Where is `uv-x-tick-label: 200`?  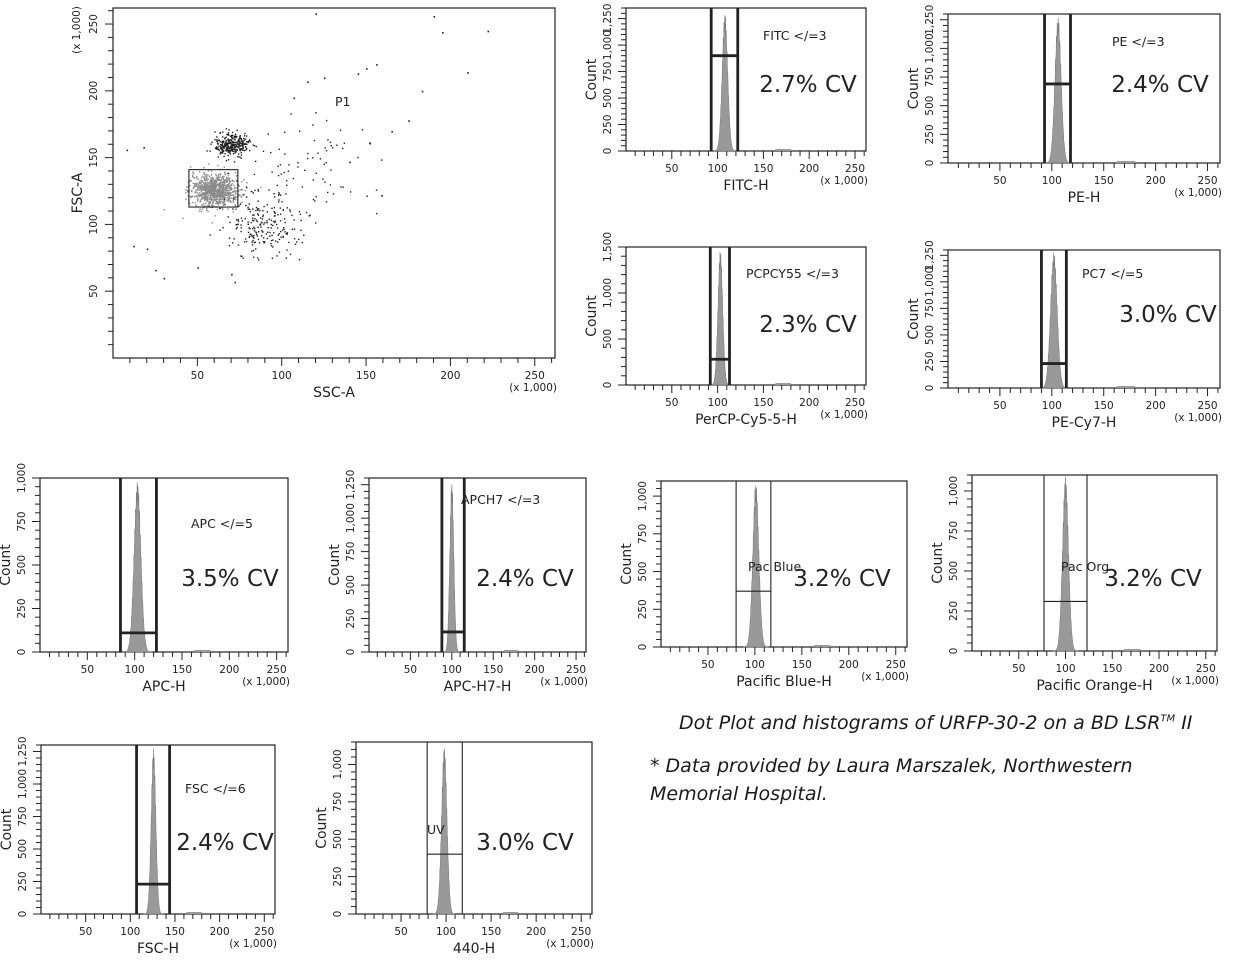 uv-x-tick-label: 200 is located at coordinates (536, 932).